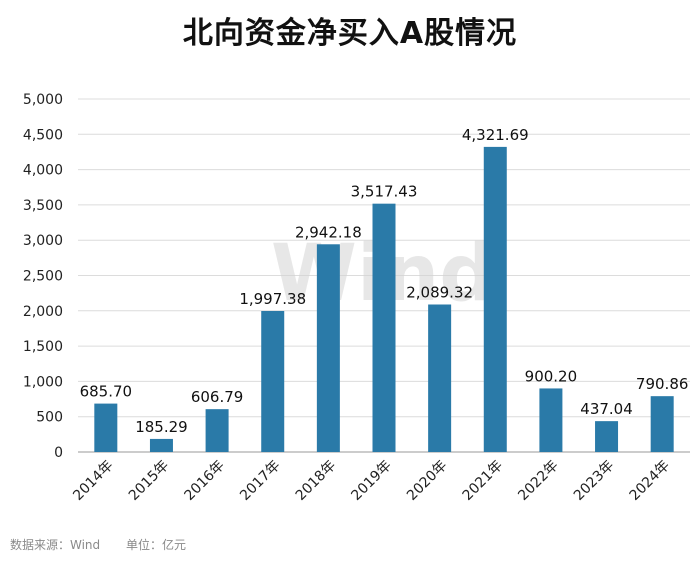 The height and width of the screenshot is (561, 700). I want to click on data-label: 900.20, so click(551, 376).